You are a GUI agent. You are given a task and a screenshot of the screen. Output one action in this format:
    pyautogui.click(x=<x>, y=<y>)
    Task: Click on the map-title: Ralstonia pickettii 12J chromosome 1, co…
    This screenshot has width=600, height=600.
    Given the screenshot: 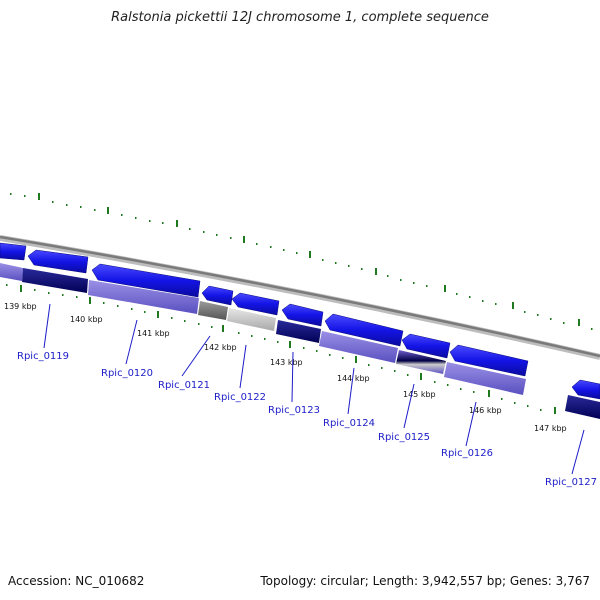 What is the action you would take?
    pyautogui.click(x=300, y=17)
    